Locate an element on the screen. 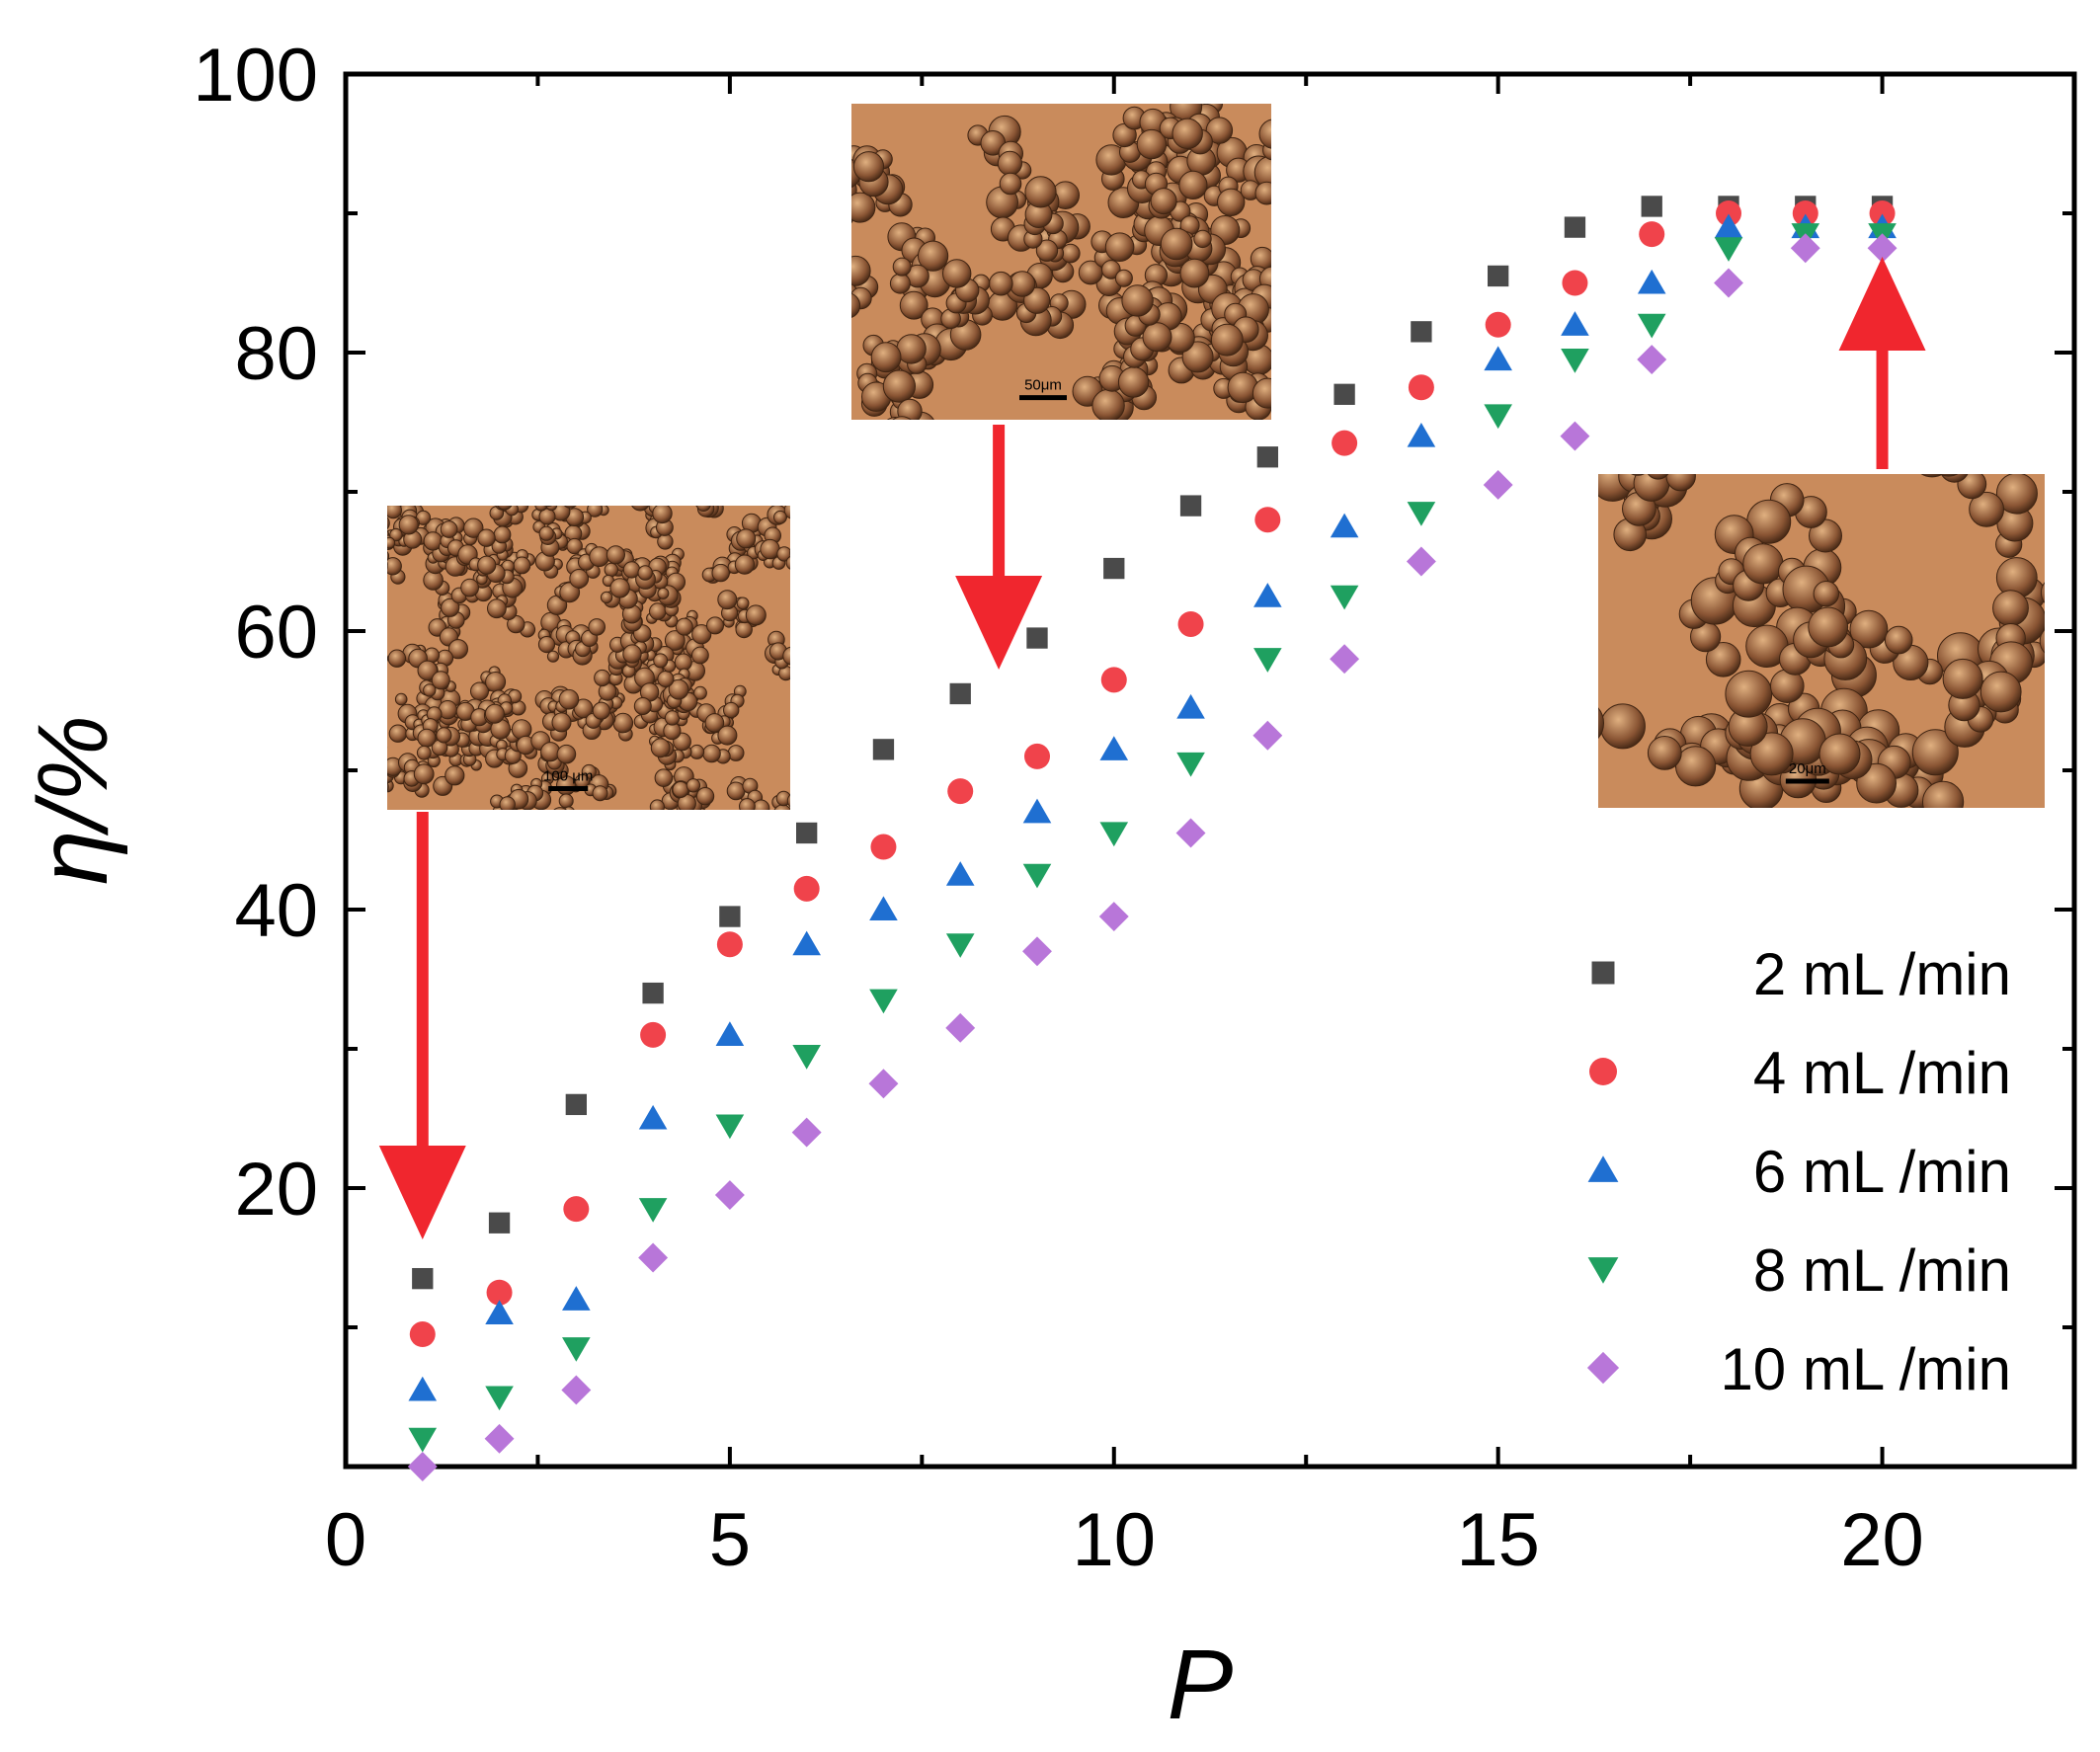 This screenshot has height=1752, width=2100. legend-label: 8 mL /min is located at coordinates (1882, 1270).